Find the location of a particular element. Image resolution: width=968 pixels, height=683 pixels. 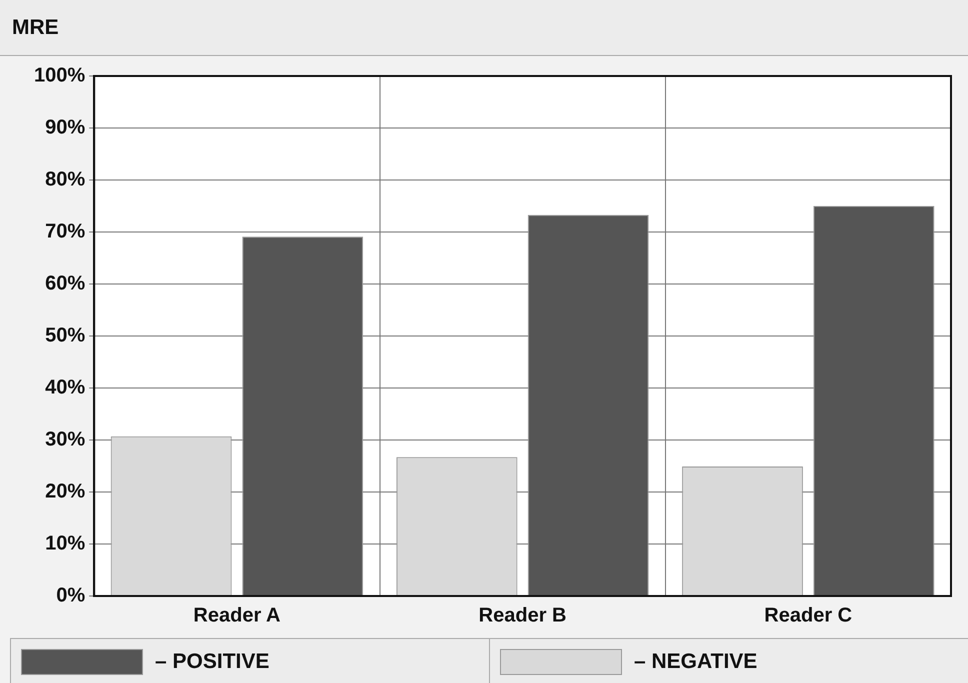

text: – NEGATIVE is located at coordinates (696, 662).